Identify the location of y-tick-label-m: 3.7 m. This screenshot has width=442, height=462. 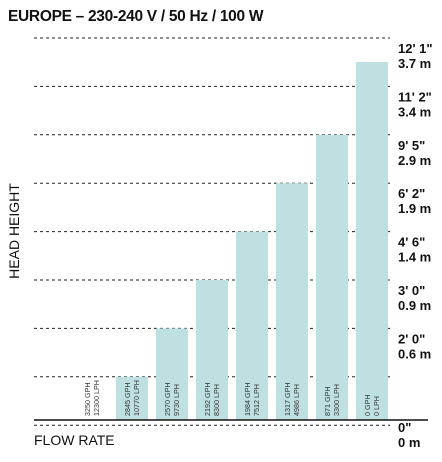
(414, 63).